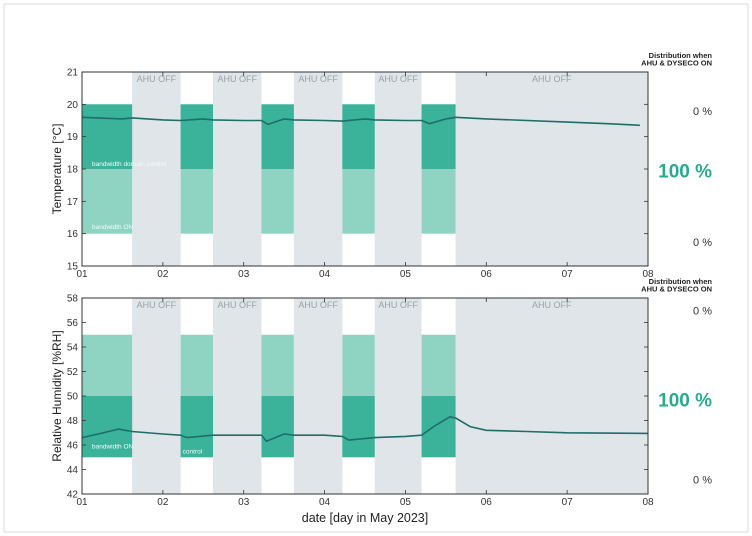 The image size is (752, 536). Describe the element at coordinates (73, 421) in the screenshot. I see `y-tick-label: 48` at that location.